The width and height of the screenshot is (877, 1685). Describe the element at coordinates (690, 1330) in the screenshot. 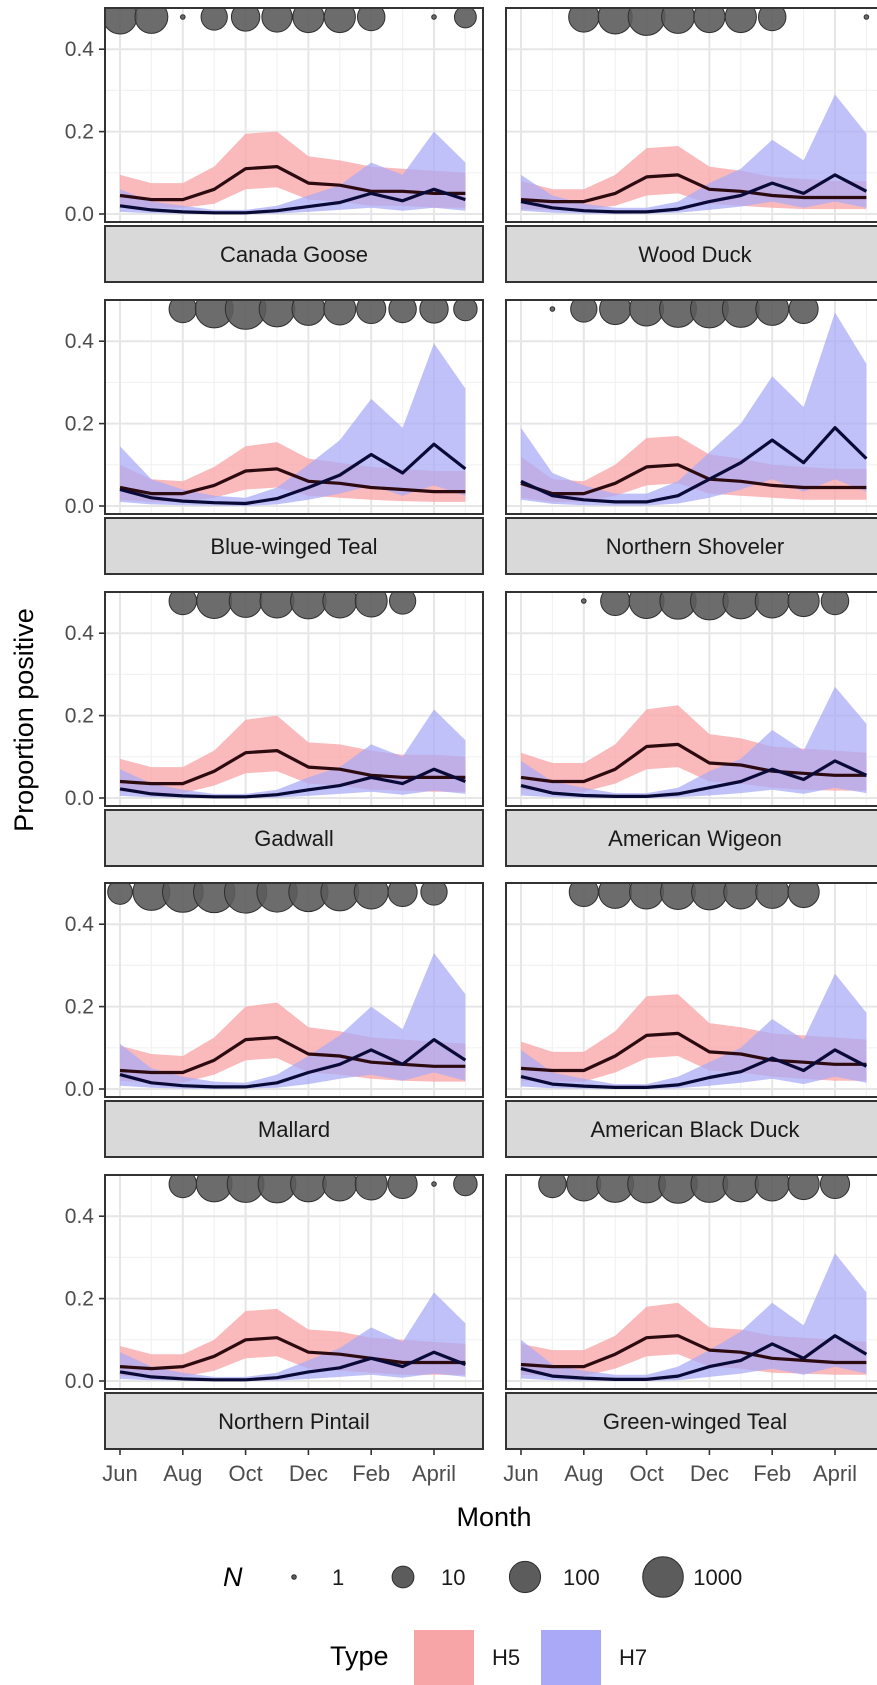

I see `panel-green-winged-teal: Green-winged Teal Jun Aug Oct Dec Feb April` at that location.